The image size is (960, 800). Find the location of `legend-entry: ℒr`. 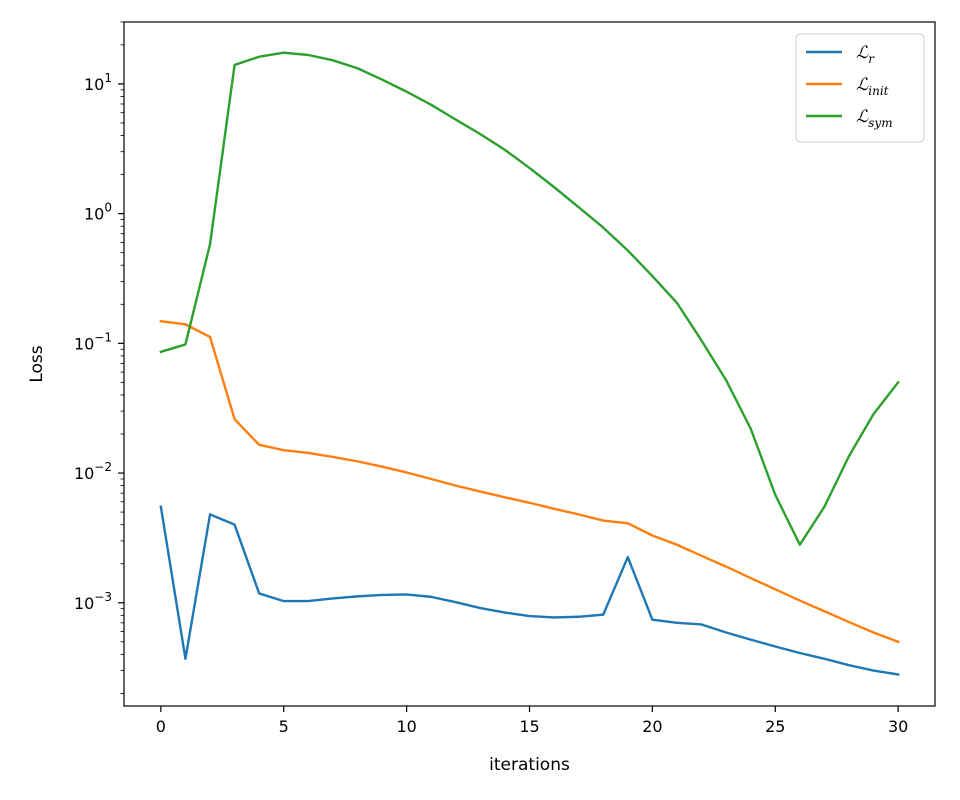

legend-entry: ℒr is located at coordinates (865, 54).